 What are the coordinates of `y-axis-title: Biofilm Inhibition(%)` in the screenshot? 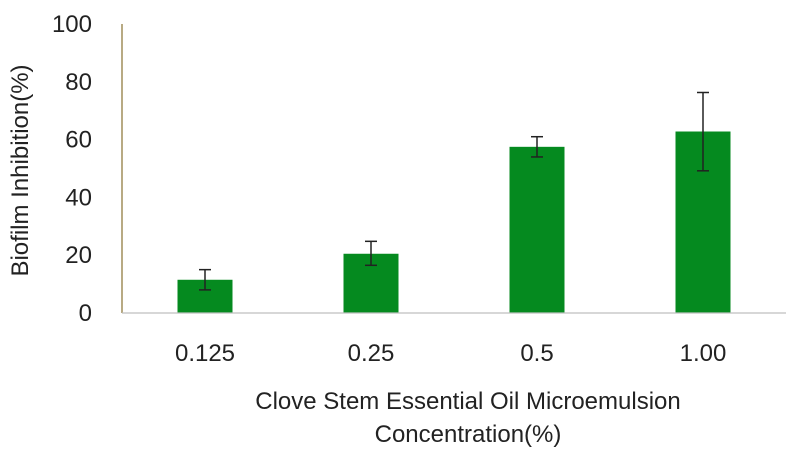 It's located at (20, 170).